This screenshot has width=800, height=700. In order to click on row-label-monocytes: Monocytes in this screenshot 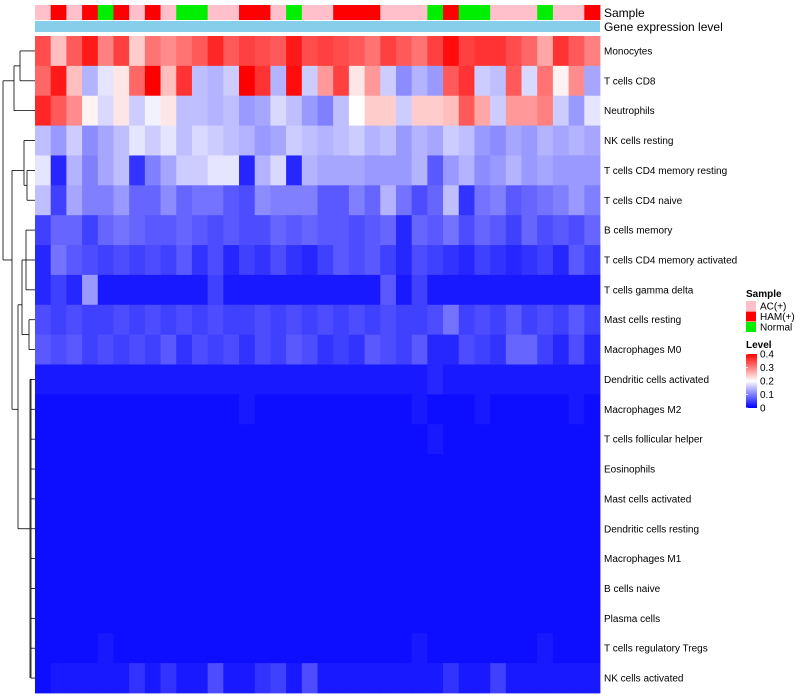, I will do `click(628, 51)`.